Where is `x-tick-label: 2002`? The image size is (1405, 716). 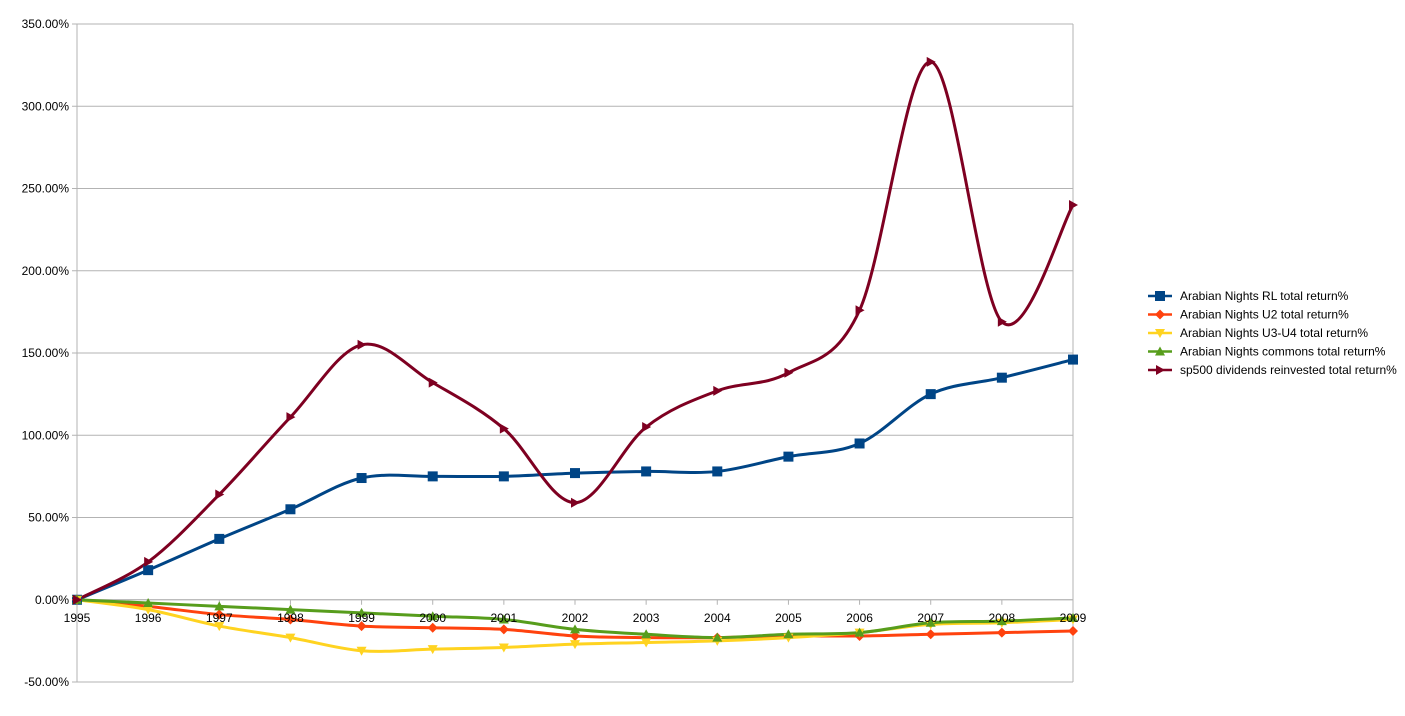
x-tick-label: 2002 is located at coordinates (575, 618).